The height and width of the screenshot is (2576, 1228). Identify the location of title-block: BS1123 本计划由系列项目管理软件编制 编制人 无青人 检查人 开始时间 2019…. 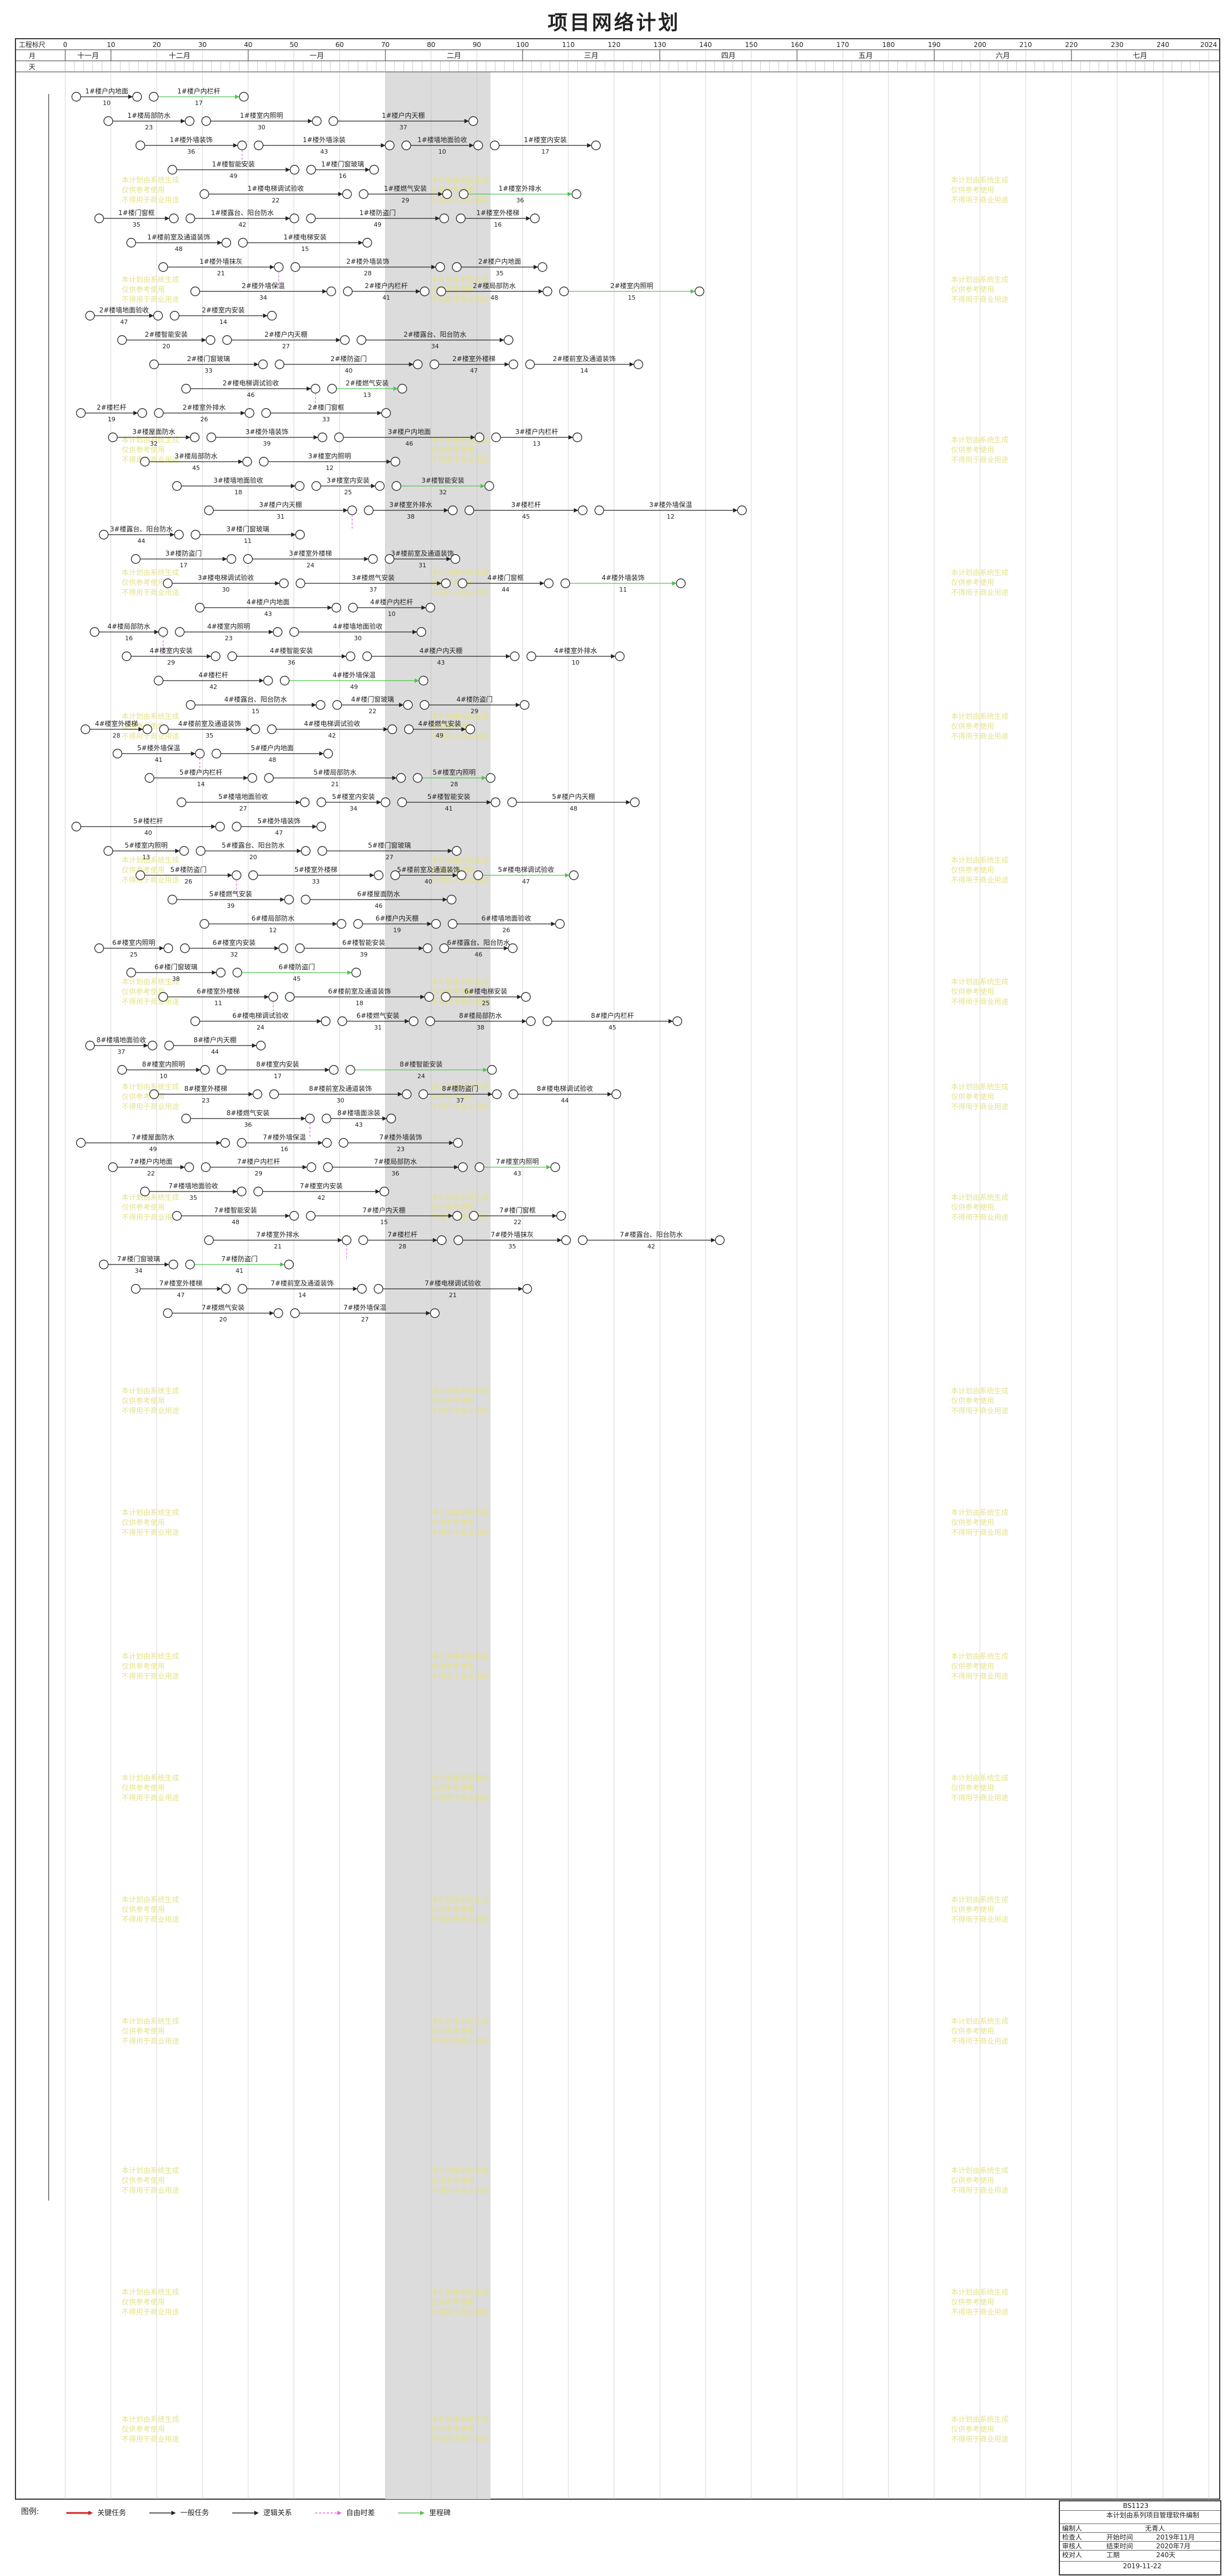
(1140, 2537).